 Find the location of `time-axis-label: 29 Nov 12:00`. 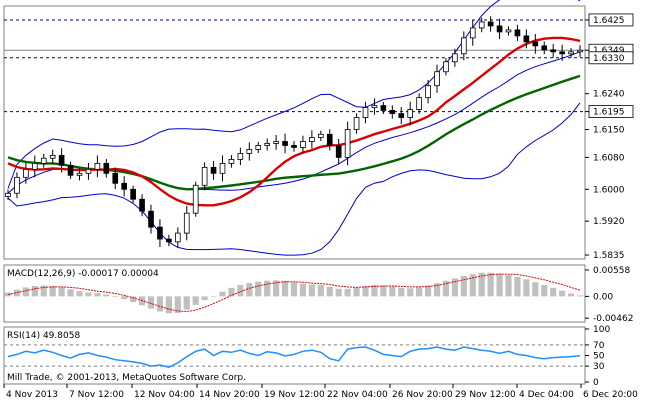

time-axis-label: 29 Nov 12:00 is located at coordinates (485, 395).